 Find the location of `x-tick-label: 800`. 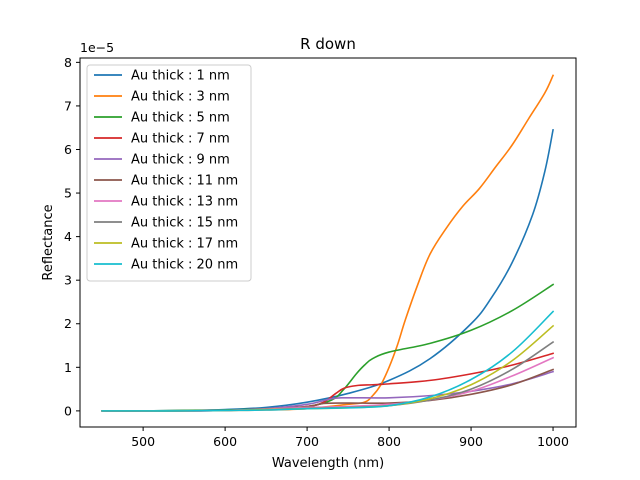

x-tick-label: 800 is located at coordinates (389, 441).